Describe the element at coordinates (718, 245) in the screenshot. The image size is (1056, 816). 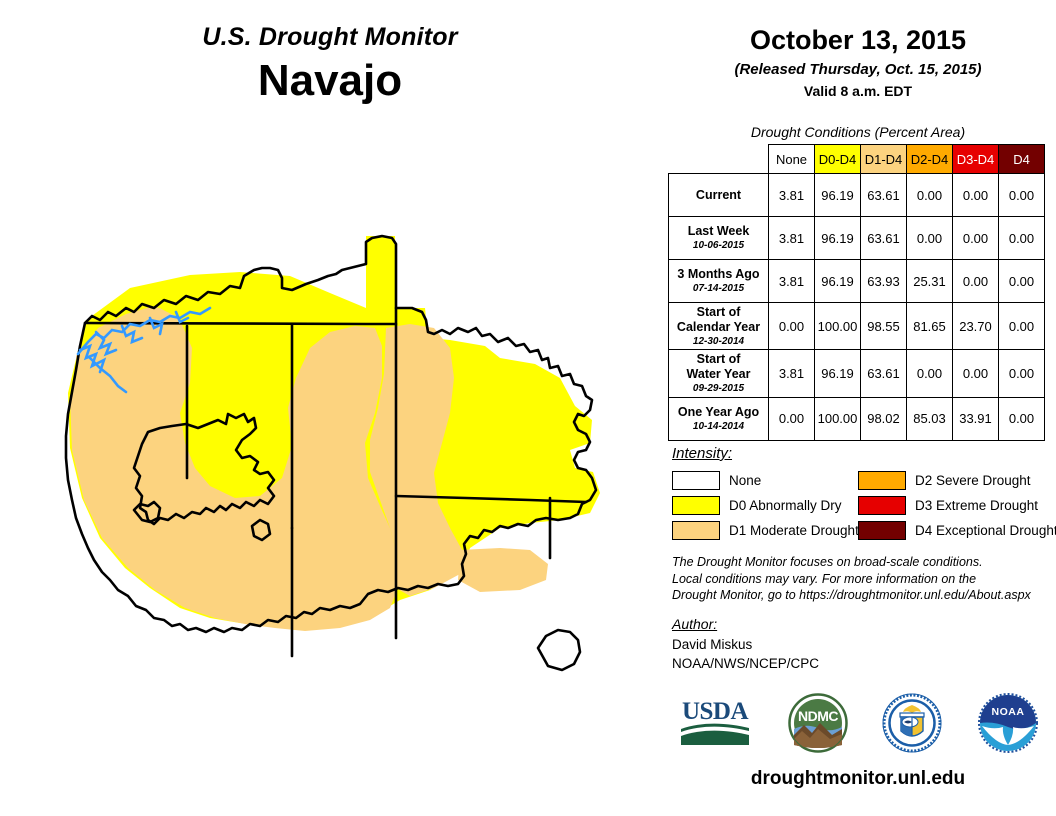
I see `row-label-date: 10-06-2015` at that location.